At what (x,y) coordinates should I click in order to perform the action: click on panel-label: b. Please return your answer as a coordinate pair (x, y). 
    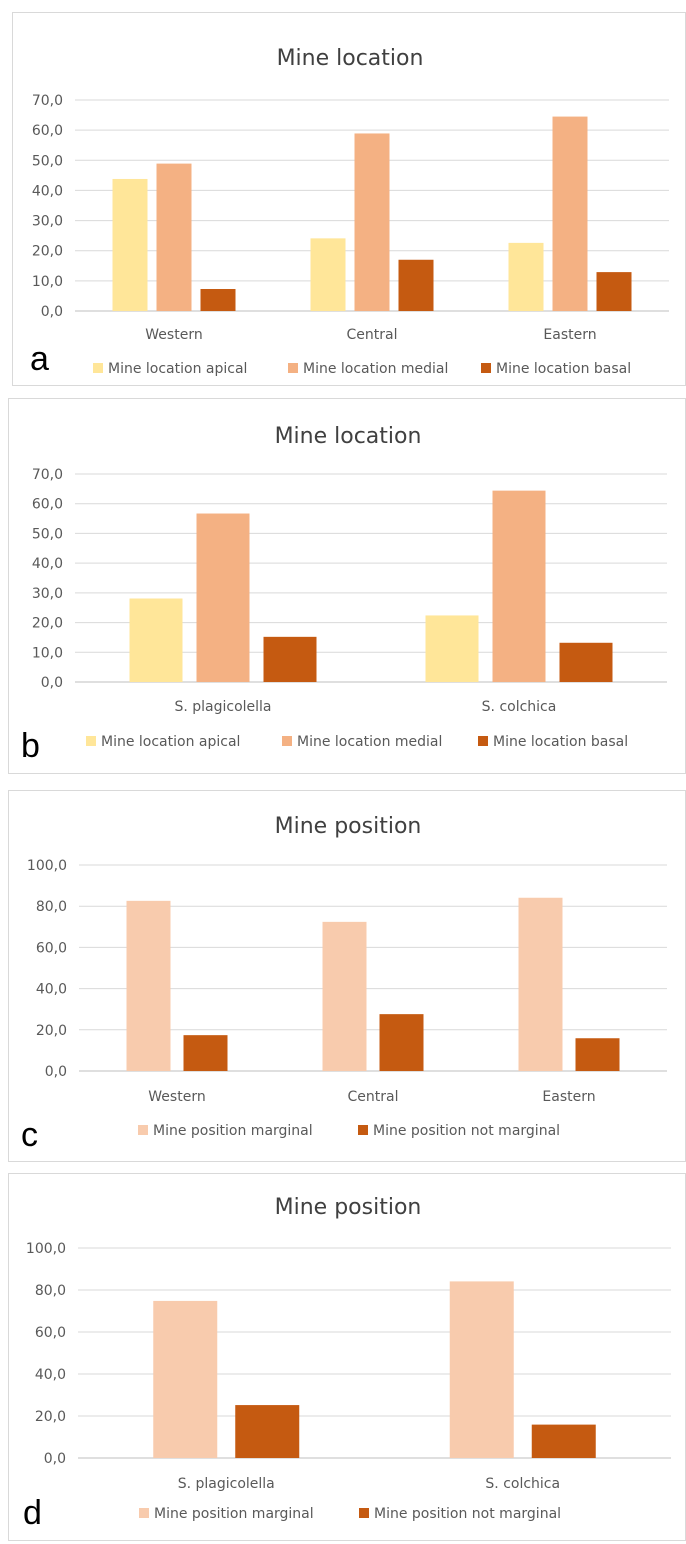
    Looking at the image, I should click on (30, 746).